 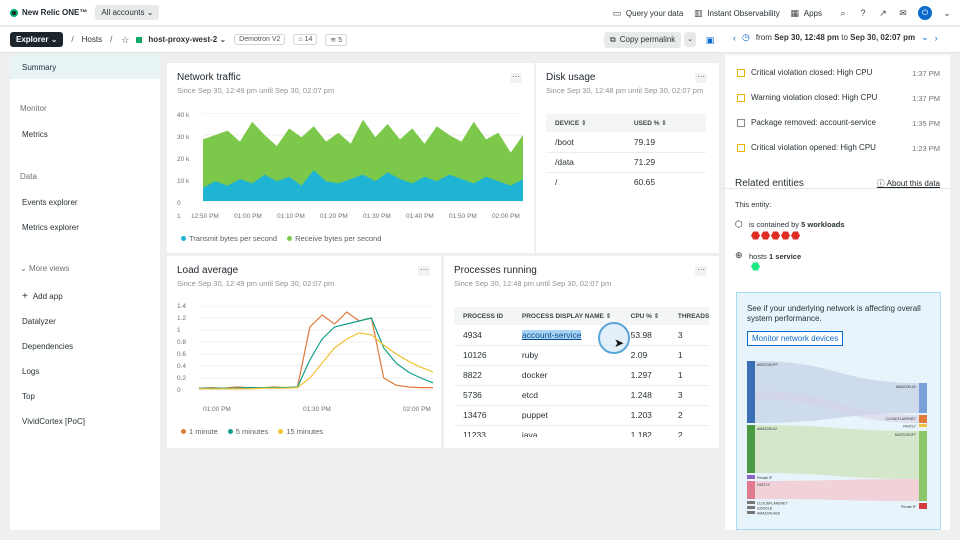 What do you see at coordinates (665, 123) in the screenshot?
I see `column-header-used: USED % ⇕` at bounding box center [665, 123].